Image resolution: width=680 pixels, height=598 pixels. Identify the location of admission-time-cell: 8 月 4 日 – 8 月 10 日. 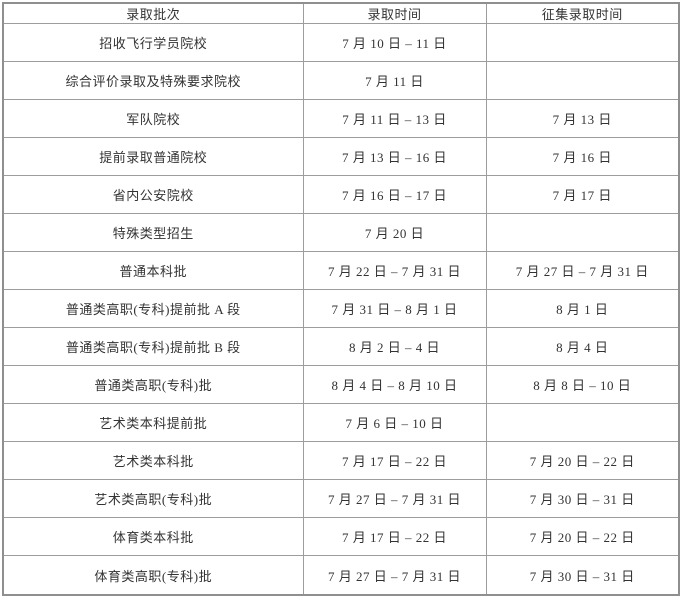
(394, 385).